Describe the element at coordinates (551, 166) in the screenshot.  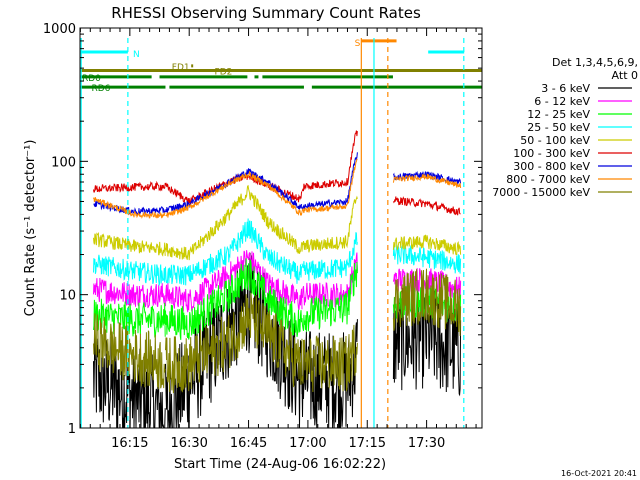
I see `legend-label: 300 - 800 keV` at that location.